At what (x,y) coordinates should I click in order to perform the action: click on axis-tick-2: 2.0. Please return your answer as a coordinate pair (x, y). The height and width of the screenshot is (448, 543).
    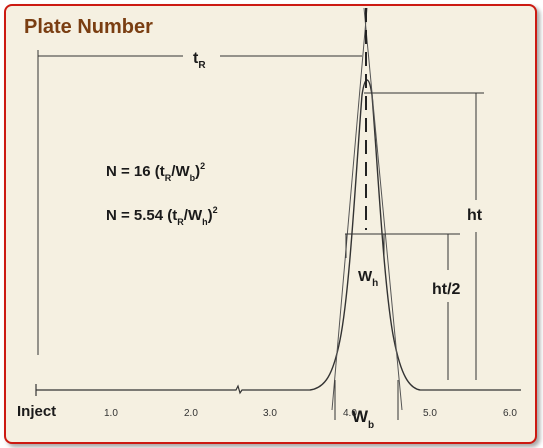
    Looking at the image, I should click on (191, 413).